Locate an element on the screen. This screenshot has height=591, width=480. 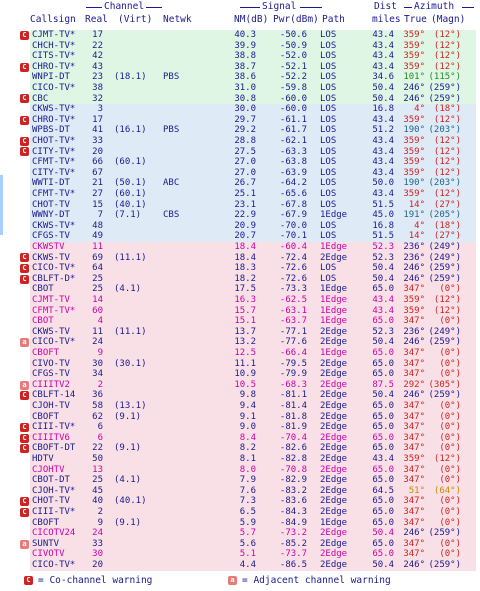
table-row: CBOT-DT 25 (4.1) 7.9 -82.9 2Edge 65.0 347° (0°) is located at coordinates (253, 480).